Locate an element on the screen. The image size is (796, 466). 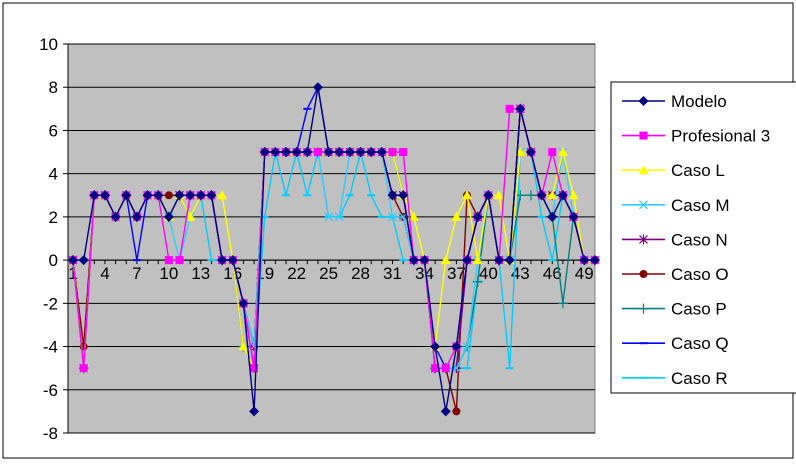
x-tick-label: 13 is located at coordinates (200, 273).